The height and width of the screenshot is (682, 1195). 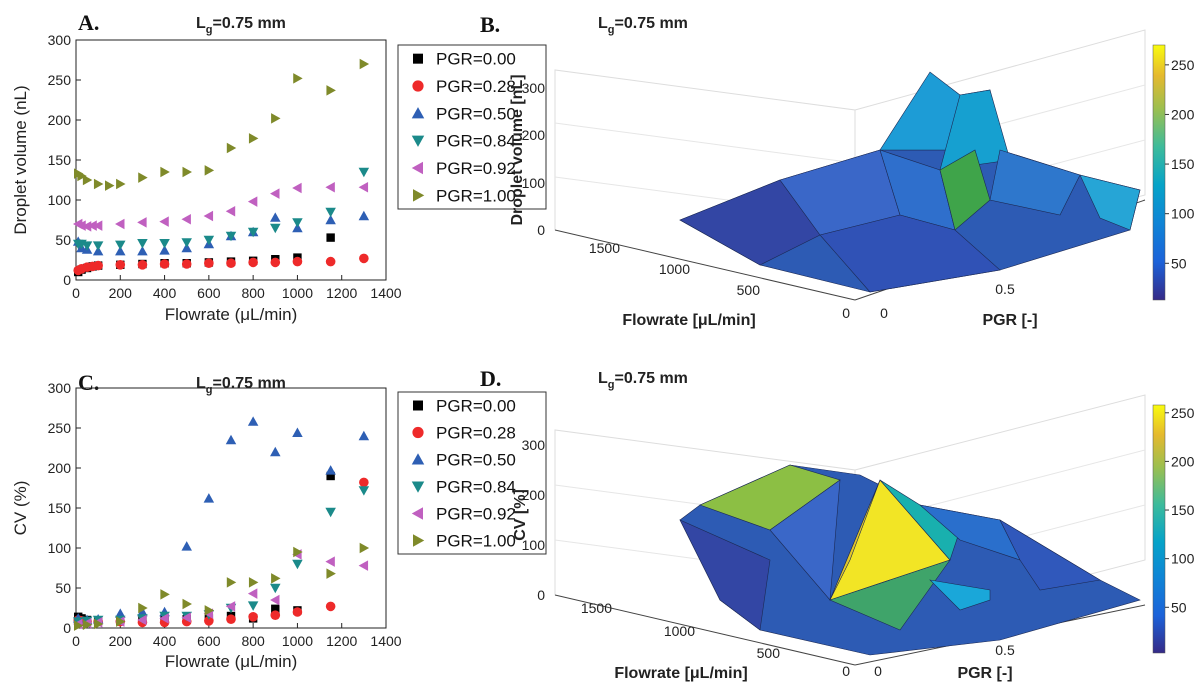 What do you see at coordinates (688, 320) in the screenshot?
I see `flowrate-axis-label: Flowrate [μL/min]` at bounding box center [688, 320].